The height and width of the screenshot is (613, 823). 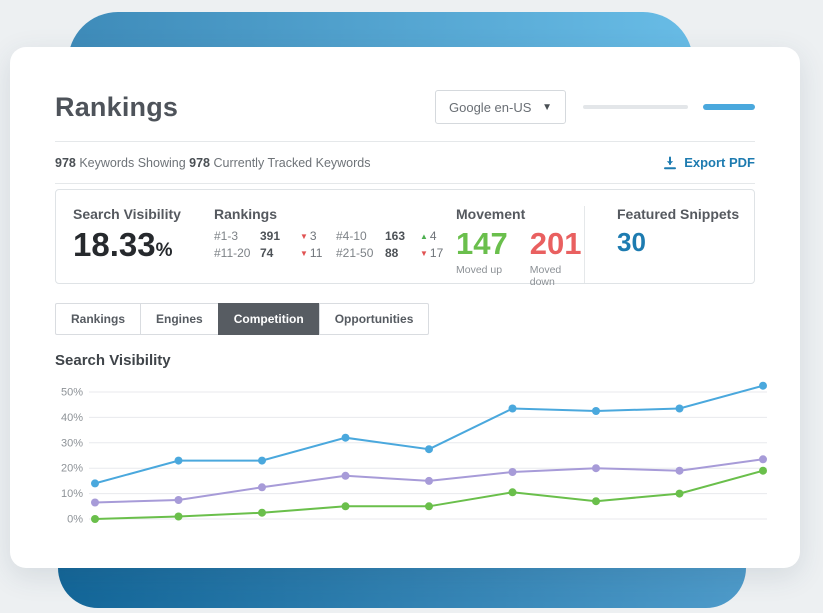 I want to click on y-axis-tick-label: 0%, so click(x=75, y=520).